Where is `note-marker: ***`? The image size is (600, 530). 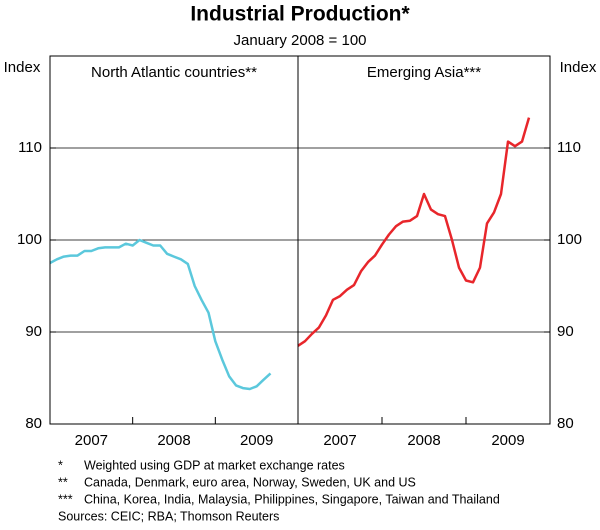 note-marker: *** is located at coordinates (65, 499).